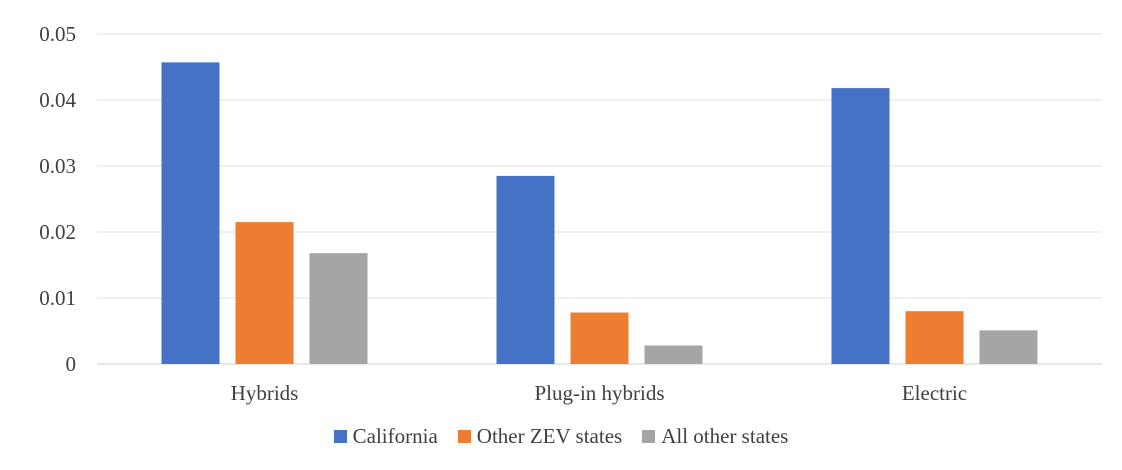  Describe the element at coordinates (71, 364) in the screenshot. I see `y-tick-label: 0` at that location.